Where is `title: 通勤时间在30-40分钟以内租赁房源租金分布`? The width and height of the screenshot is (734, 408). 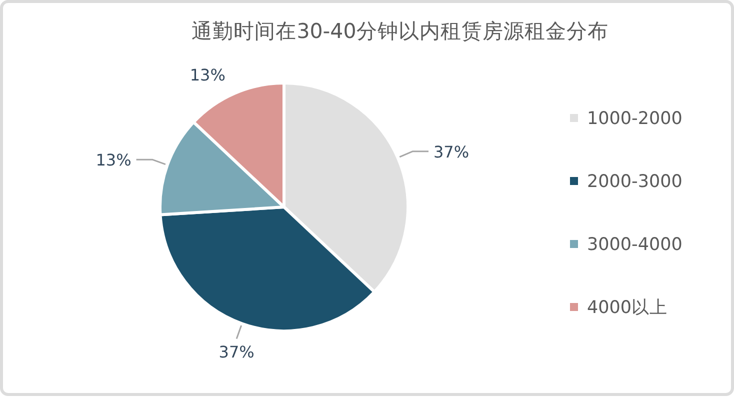 title: 通勤时间在30-40分钟以内租赁房源租金分布 is located at coordinates (400, 31).